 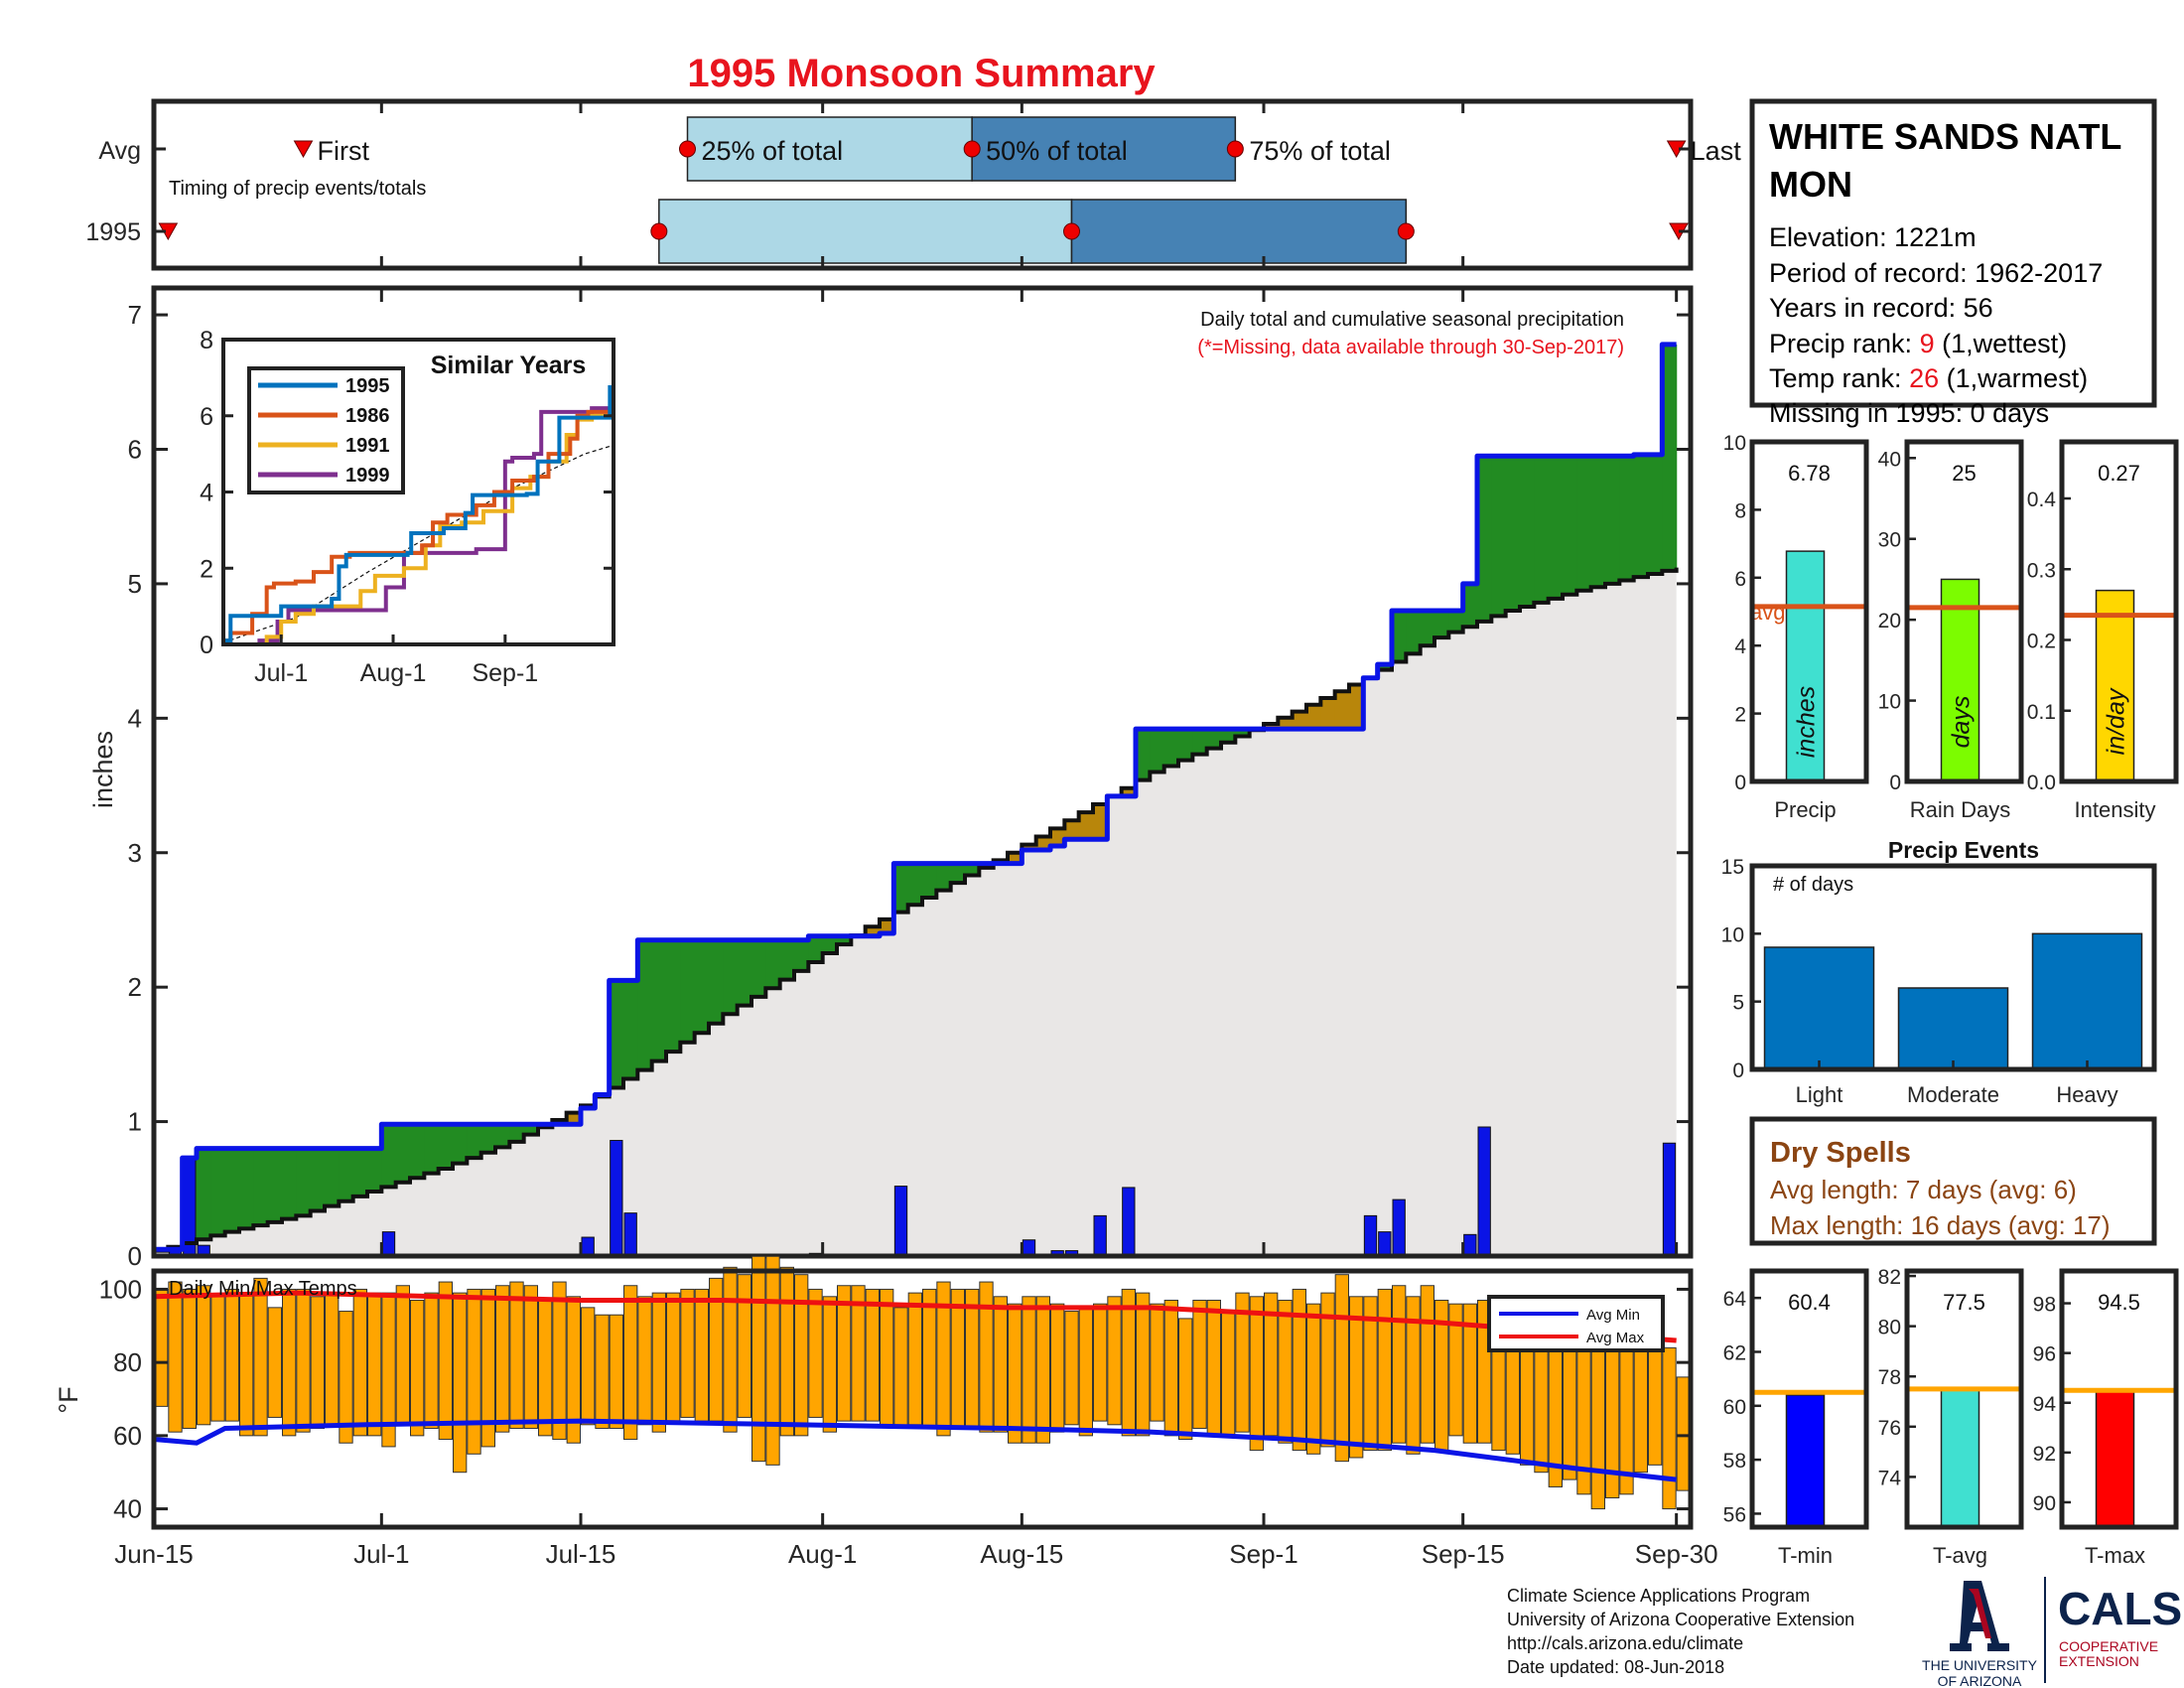 What do you see at coordinates (1740, 579) in the screenshot?
I see `precip-summary-ytick-label: 6` at bounding box center [1740, 579].